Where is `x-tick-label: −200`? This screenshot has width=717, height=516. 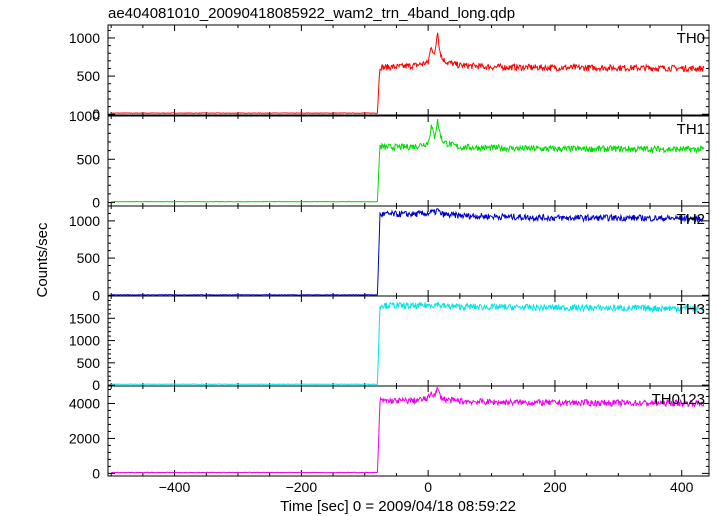
x-tick-label: −200 is located at coordinates (302, 487).